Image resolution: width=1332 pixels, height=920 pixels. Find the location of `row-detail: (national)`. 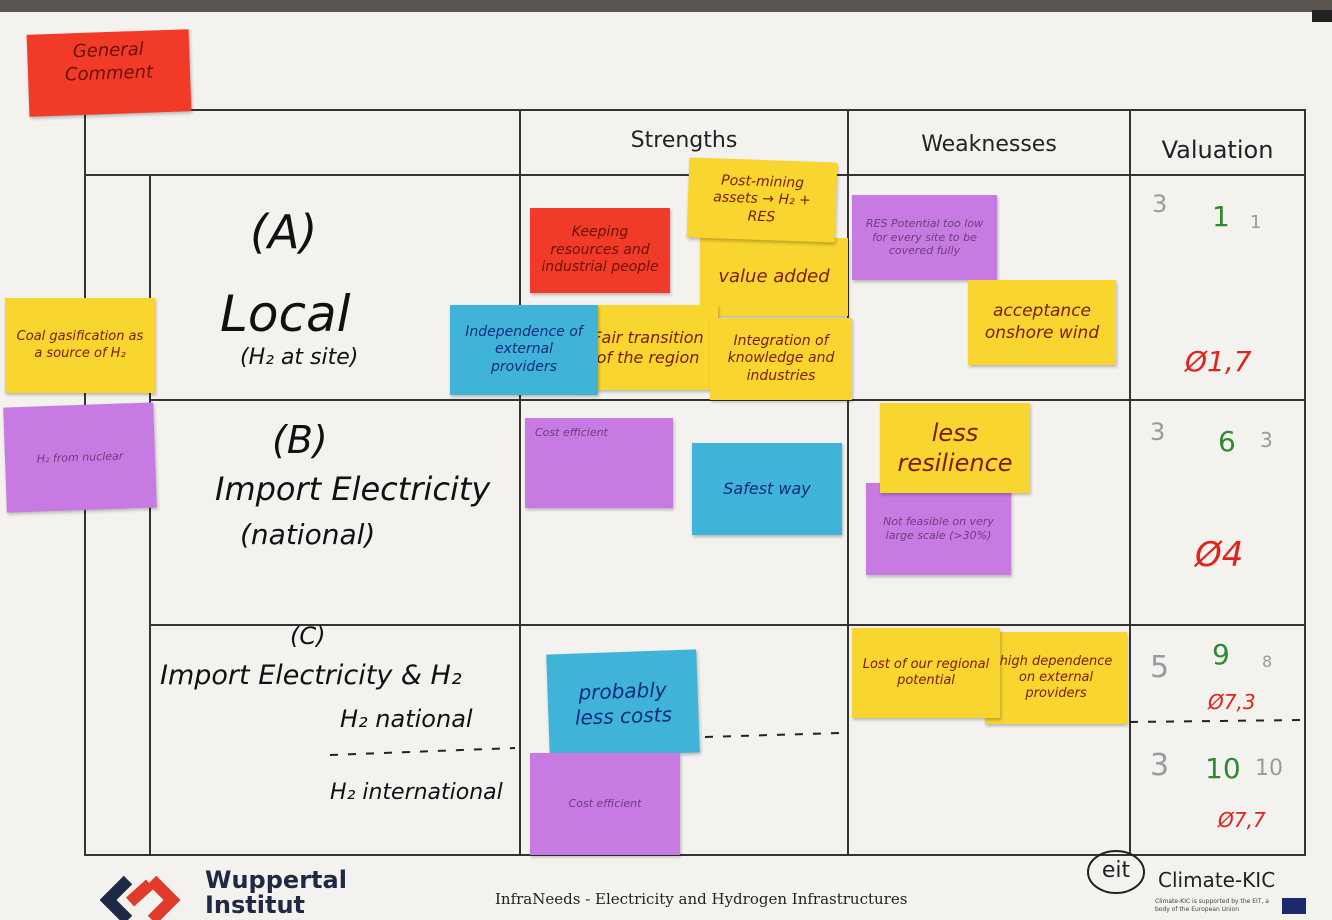

row-detail: (national) is located at coordinates (308, 534).